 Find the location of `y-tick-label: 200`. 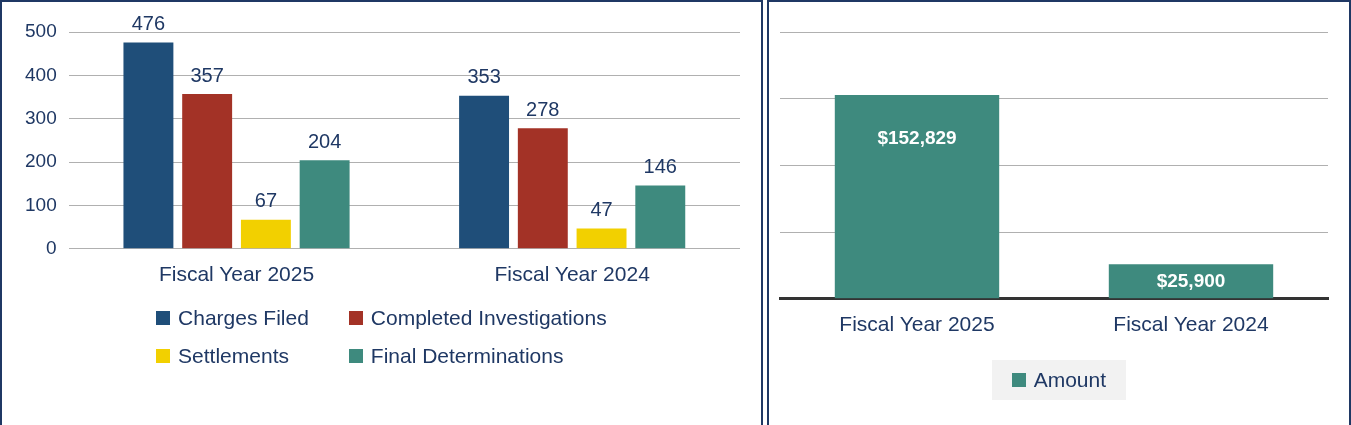

y-tick-label: 200 is located at coordinates (40, 161).